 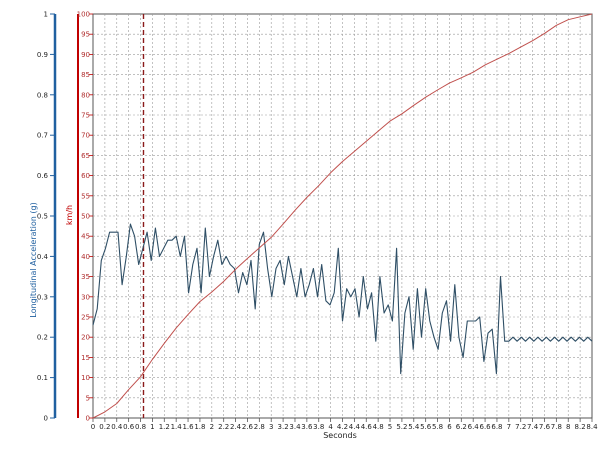 What do you see at coordinates (88, 398) in the screenshot?
I see `y-right-tick-label: 5` at bounding box center [88, 398].